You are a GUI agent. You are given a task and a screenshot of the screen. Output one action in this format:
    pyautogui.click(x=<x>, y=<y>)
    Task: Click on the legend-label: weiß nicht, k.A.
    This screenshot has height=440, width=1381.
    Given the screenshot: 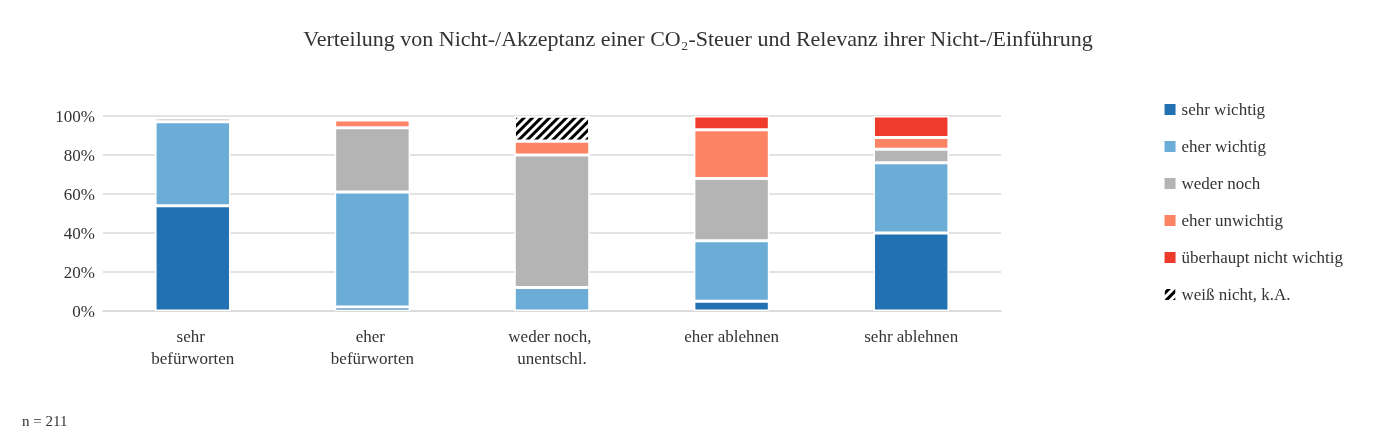 What is the action you would take?
    pyautogui.click(x=1236, y=294)
    